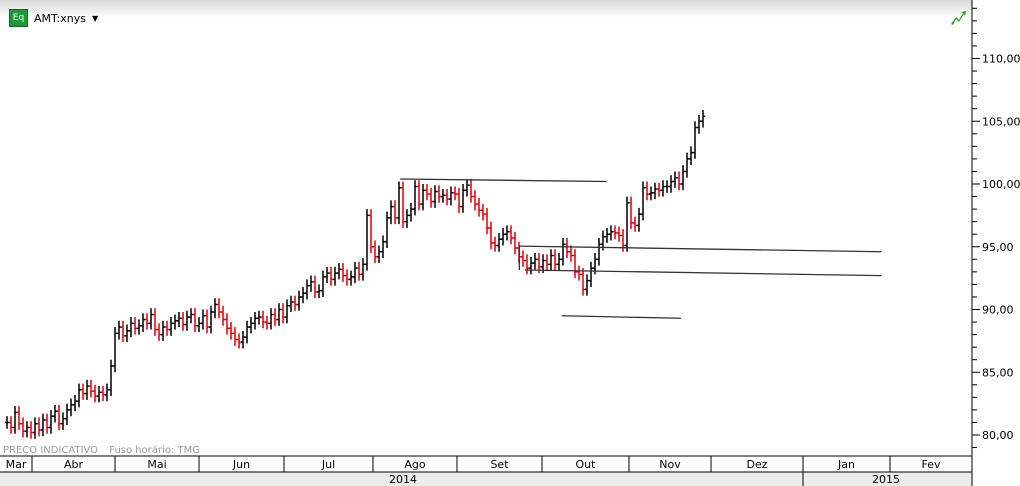 The image size is (1020, 486). What do you see at coordinates (958, 18) in the screenshot?
I see `trend-up-icon` at bounding box center [958, 18].